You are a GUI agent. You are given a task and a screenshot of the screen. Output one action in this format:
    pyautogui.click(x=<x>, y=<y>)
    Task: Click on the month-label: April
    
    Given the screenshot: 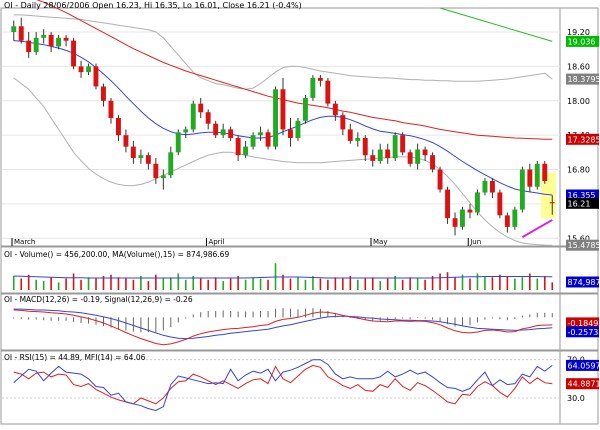 What is the action you would take?
    pyautogui.click(x=216, y=242)
    